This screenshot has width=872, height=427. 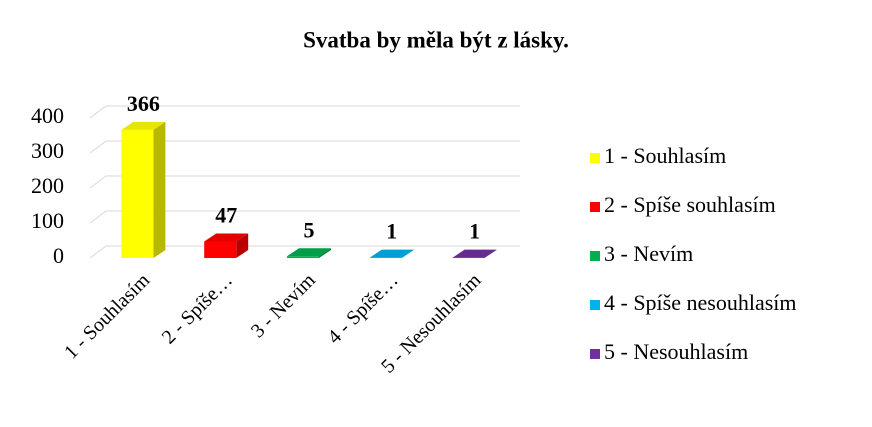 What do you see at coordinates (690, 204) in the screenshot?
I see `legend-label: 2 - Spíše souhlasím` at bounding box center [690, 204].